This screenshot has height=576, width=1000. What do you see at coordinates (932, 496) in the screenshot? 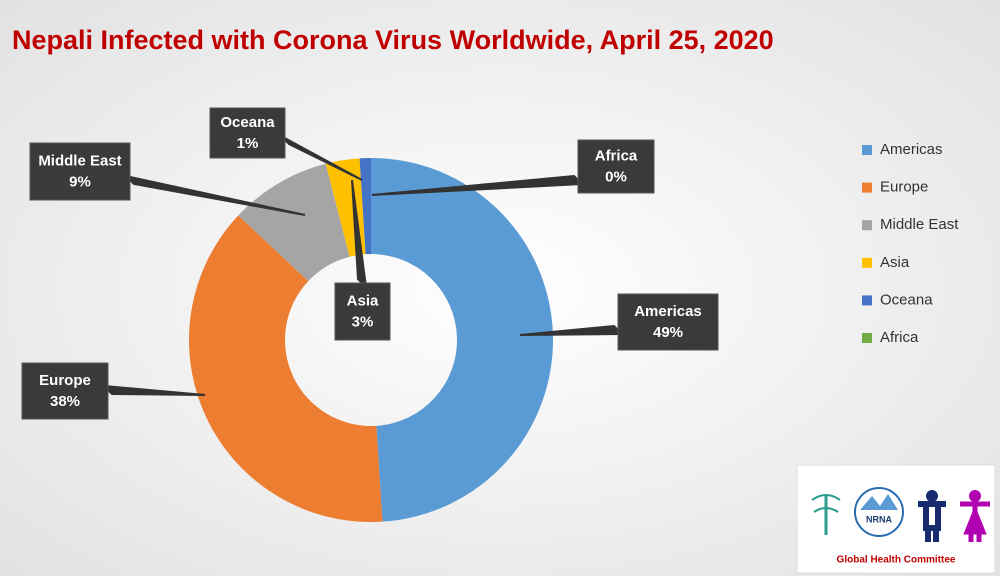
I see `figure-head` at bounding box center [932, 496].